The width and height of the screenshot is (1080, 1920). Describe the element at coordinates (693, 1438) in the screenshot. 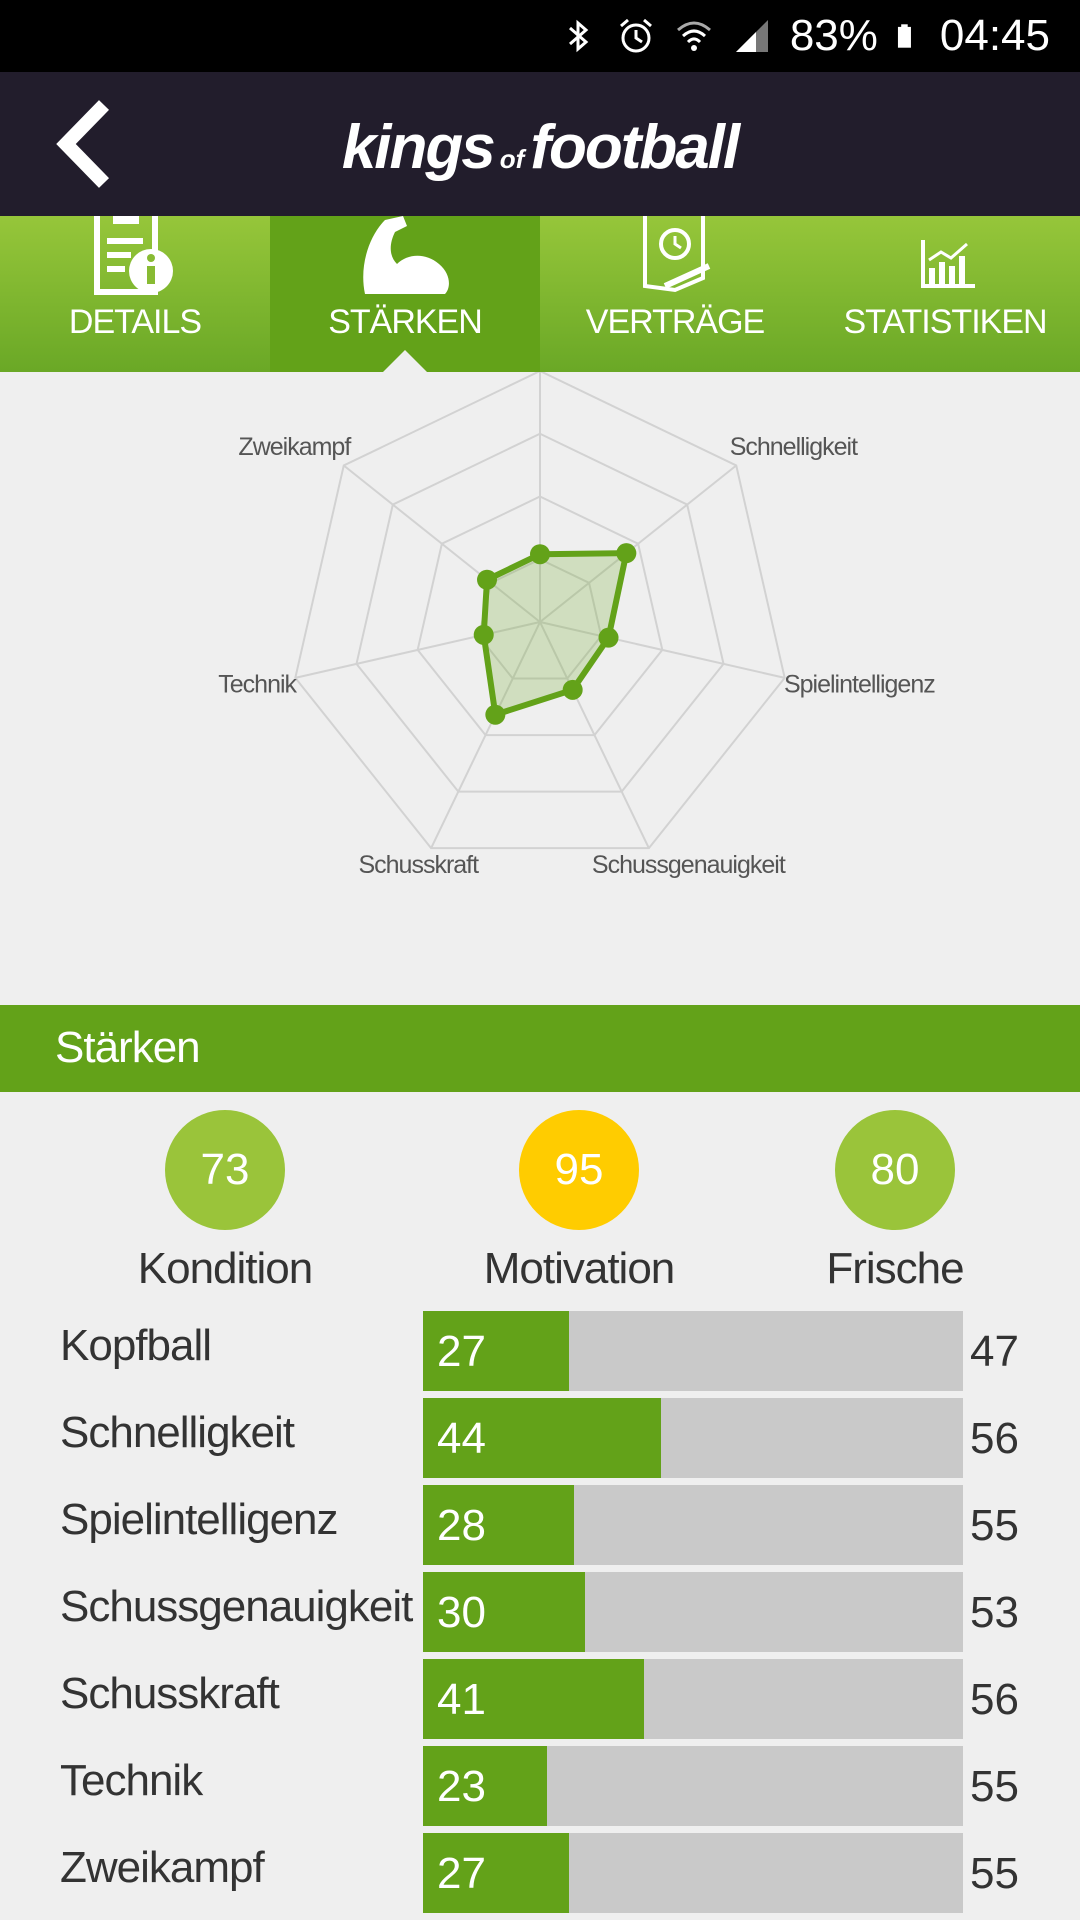

I see `attribute-bar-track: 44` at that location.